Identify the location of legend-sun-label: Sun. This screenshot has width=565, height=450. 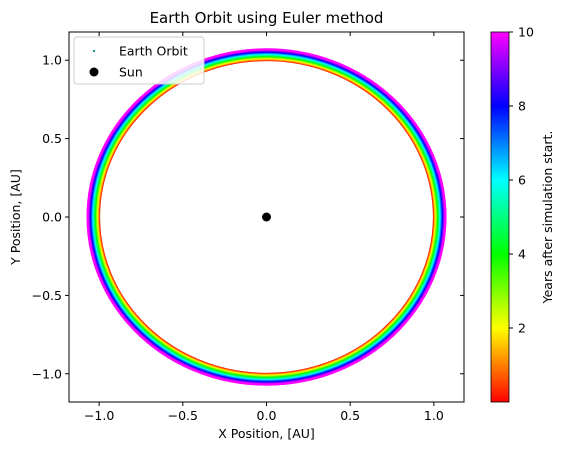
(131, 72).